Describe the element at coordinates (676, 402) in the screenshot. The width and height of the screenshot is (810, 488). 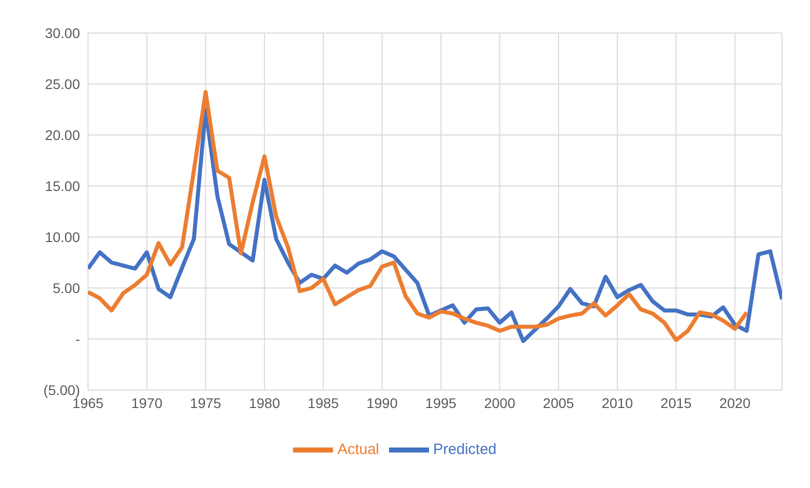
I see `x-tick-label: 2015` at that location.